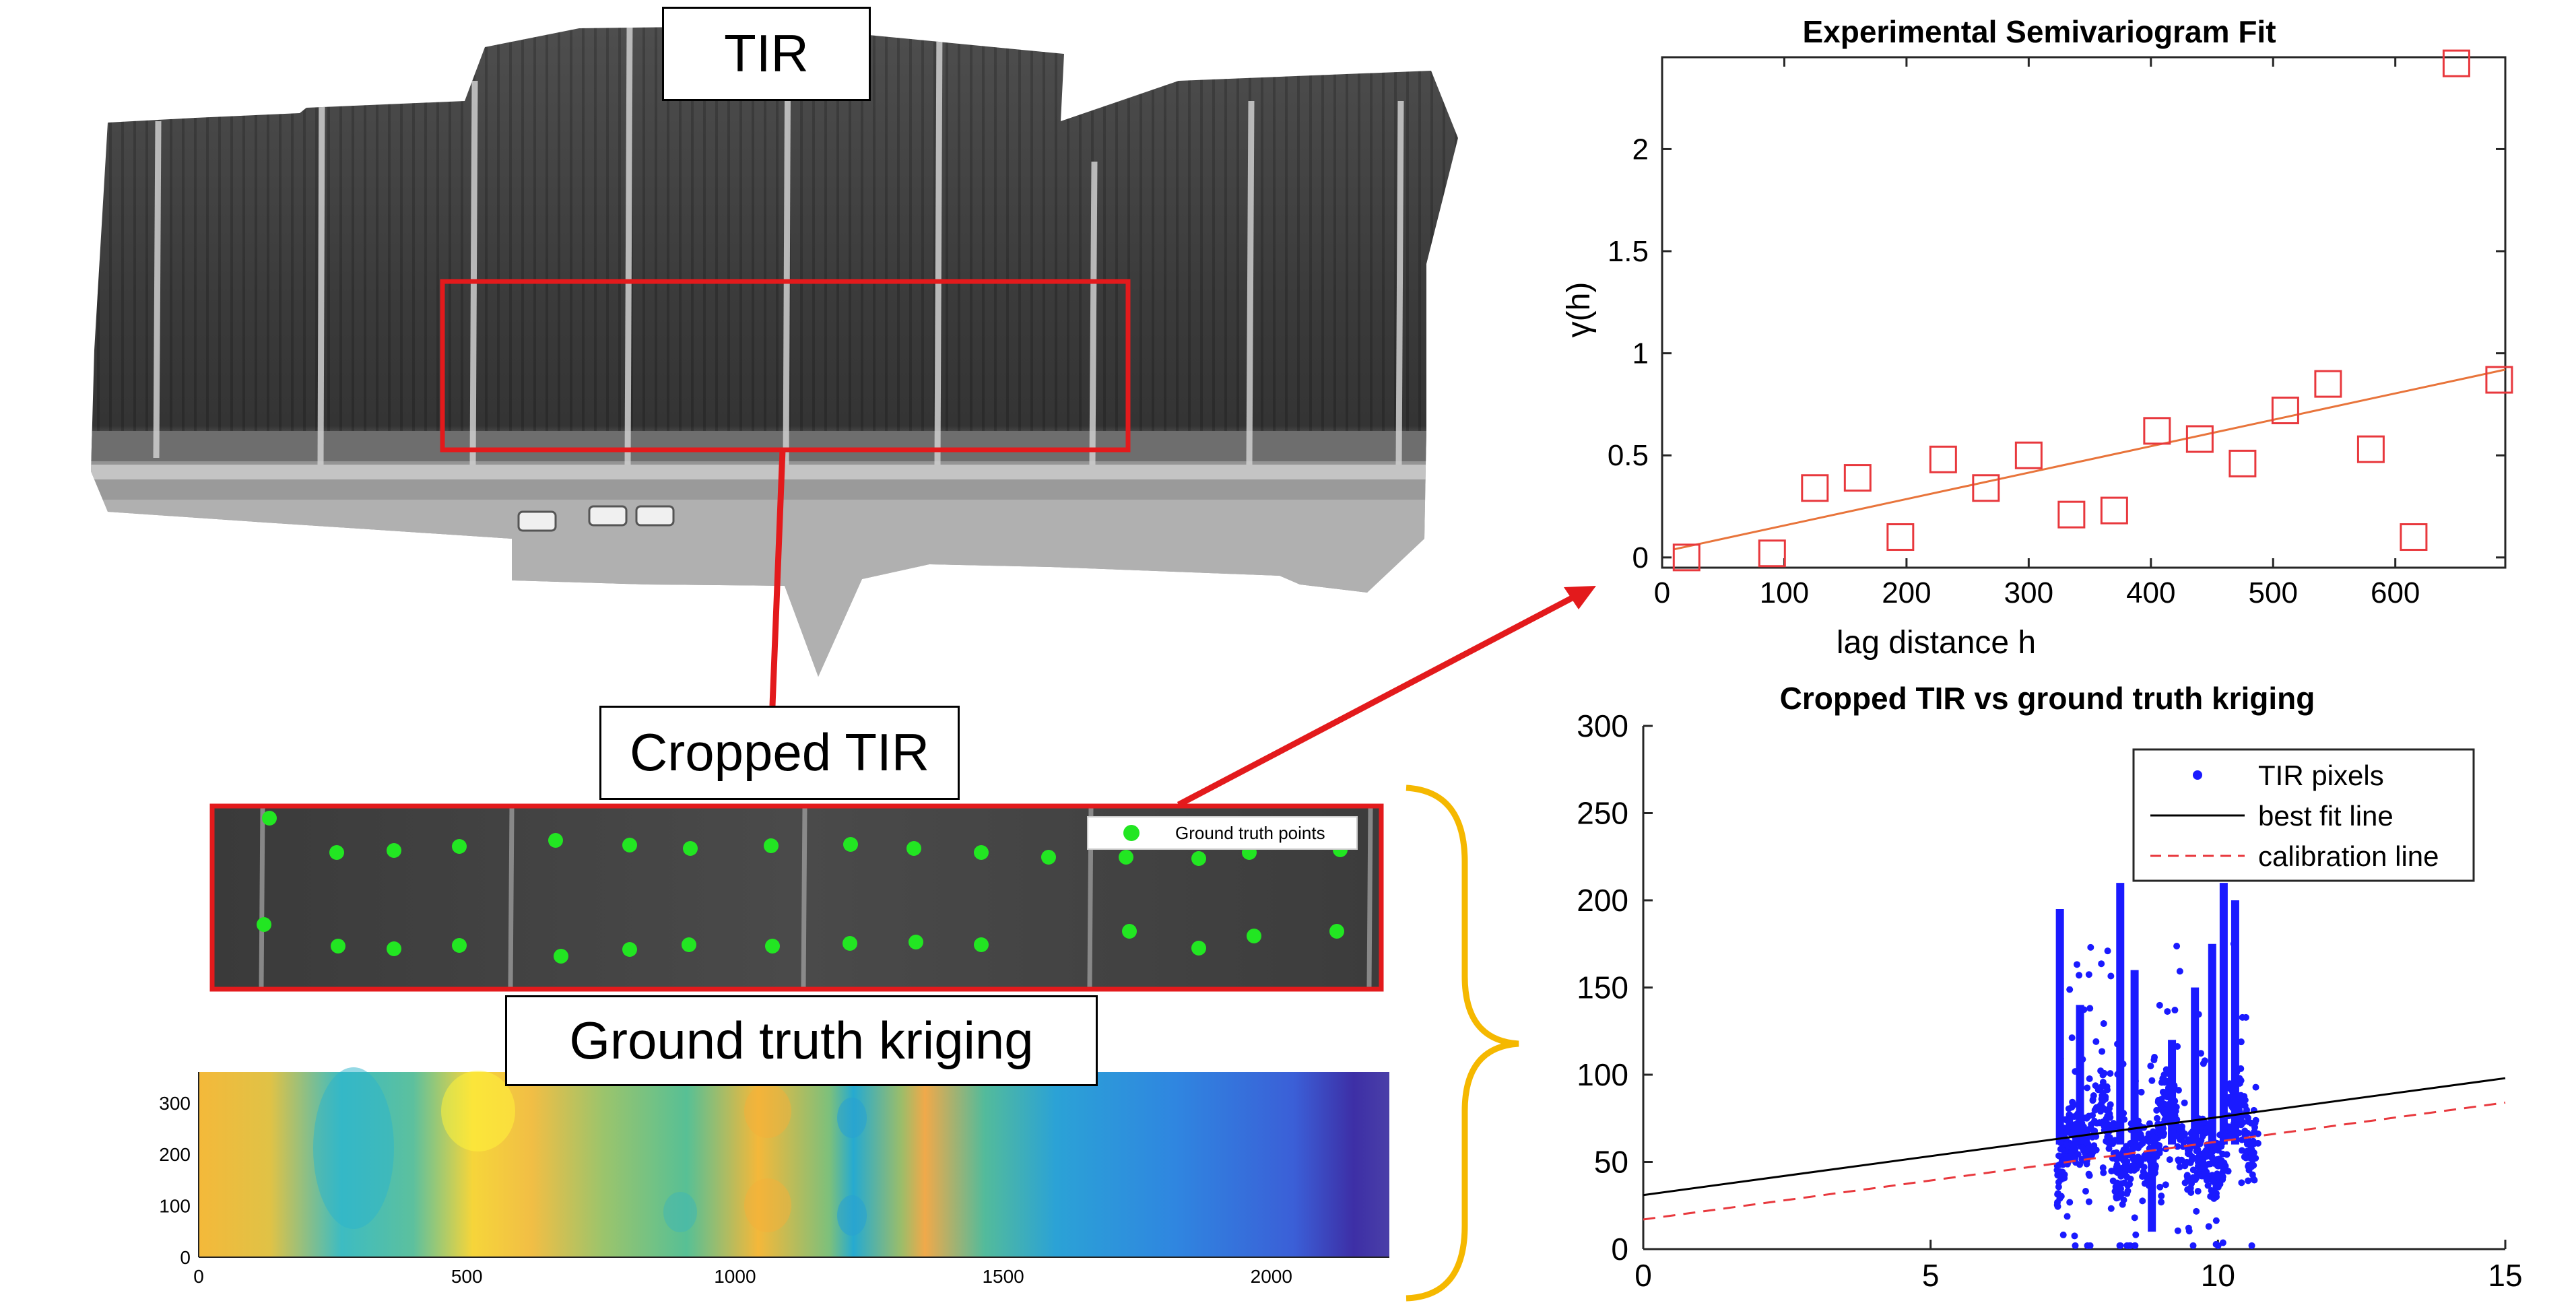  What do you see at coordinates (1250, 833) in the screenshot?
I see `cropped-legend-label: Ground truth points` at bounding box center [1250, 833].